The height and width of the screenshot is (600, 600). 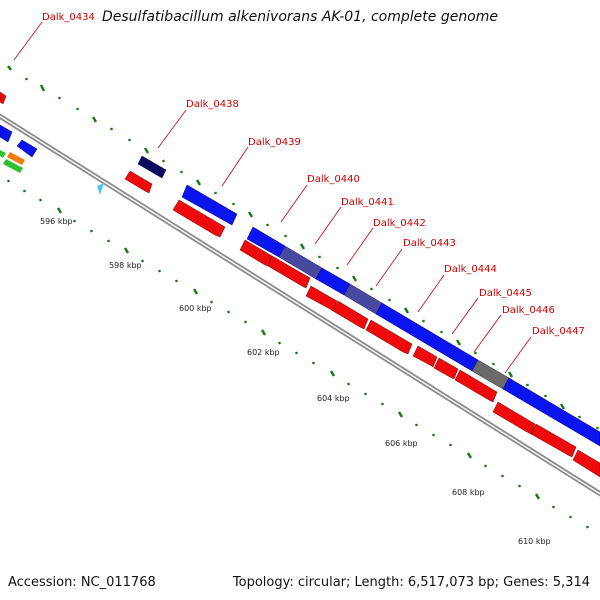 What do you see at coordinates (263, 352) in the screenshot?
I see `scale-label-602: 602 kbp` at bounding box center [263, 352].